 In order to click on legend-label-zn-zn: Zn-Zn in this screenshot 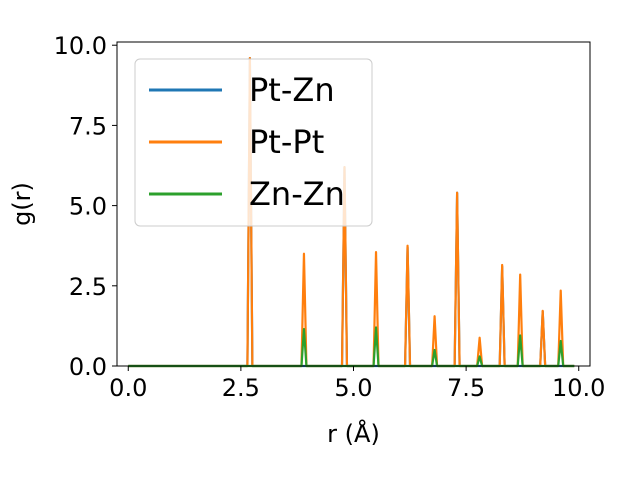, I will do `click(297, 194)`.